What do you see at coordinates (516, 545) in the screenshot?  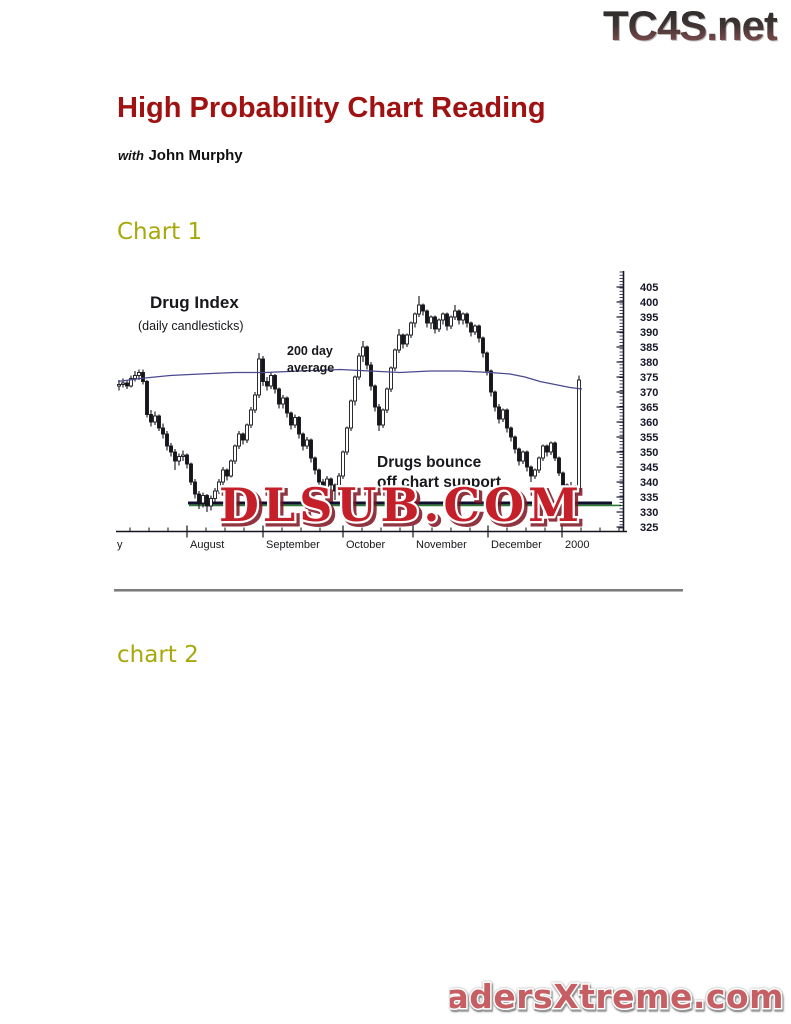 I see `svg-text: December` at bounding box center [516, 545].